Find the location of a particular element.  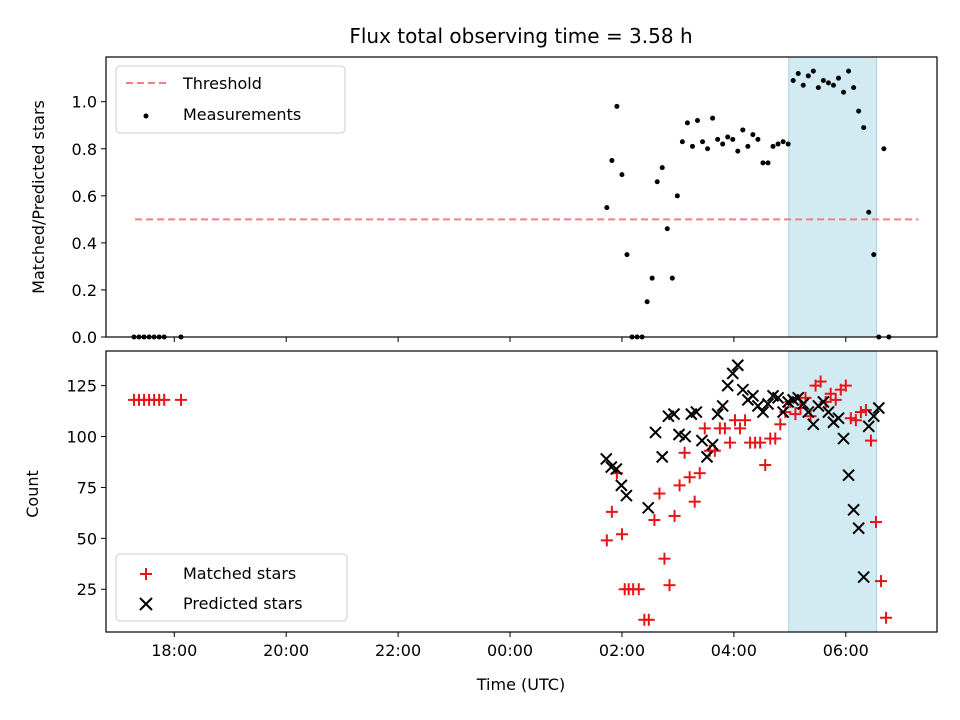

x-tick-label: 06:00 is located at coordinates (846, 650).